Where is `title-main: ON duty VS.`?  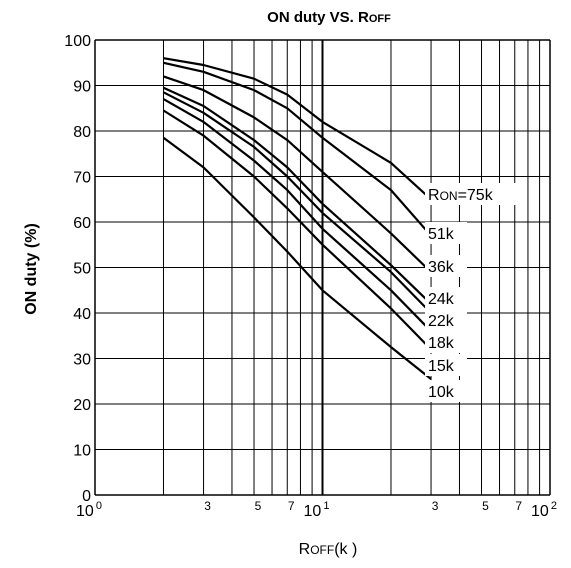 title-main: ON duty VS. is located at coordinates (312, 17).